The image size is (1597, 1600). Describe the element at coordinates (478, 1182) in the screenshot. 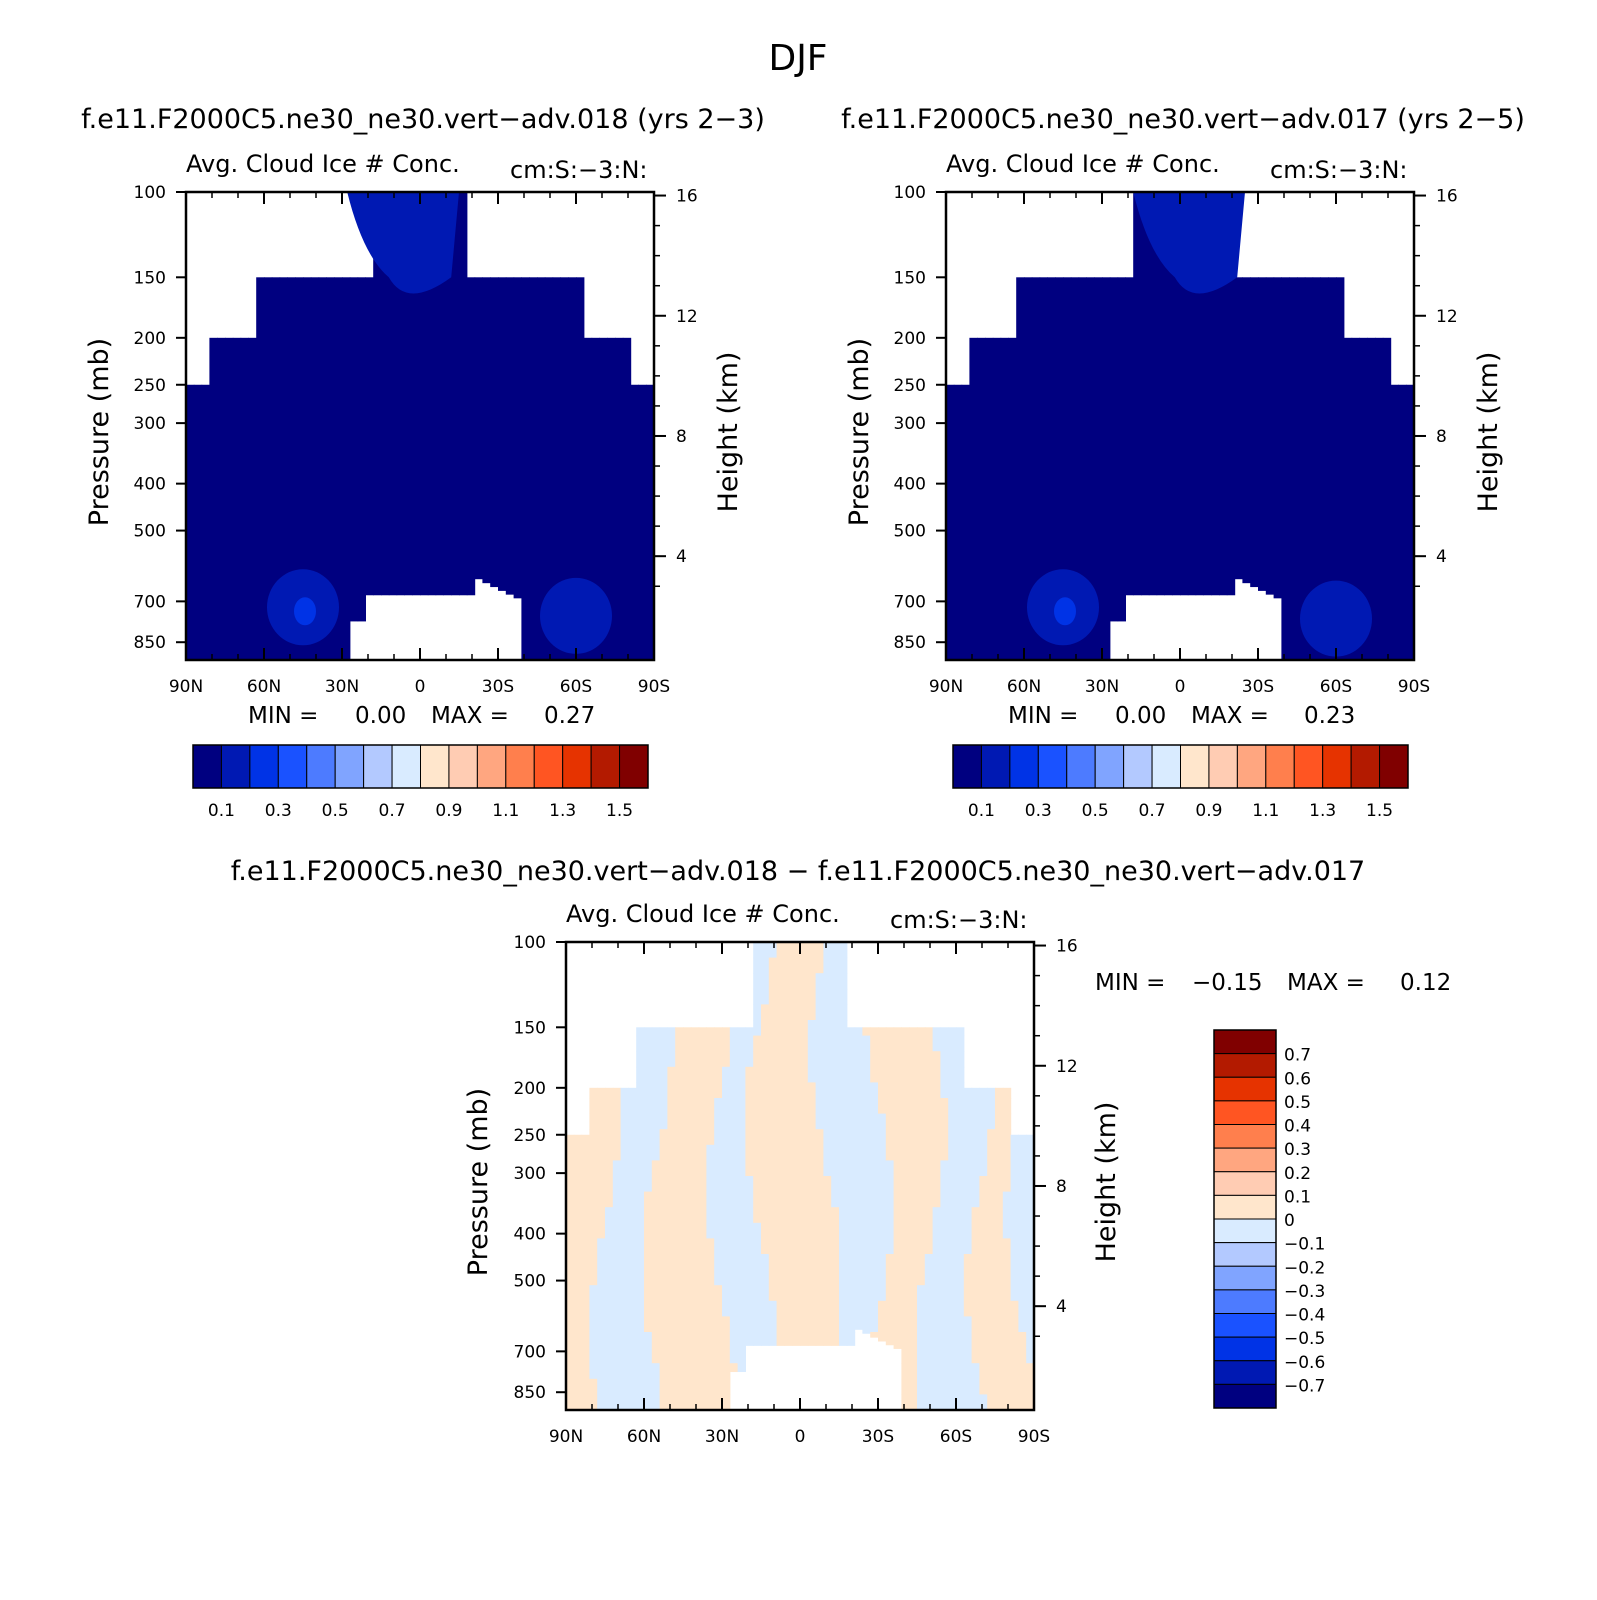

I see `panel3-ylabel: Pressure (mb)` at that location.